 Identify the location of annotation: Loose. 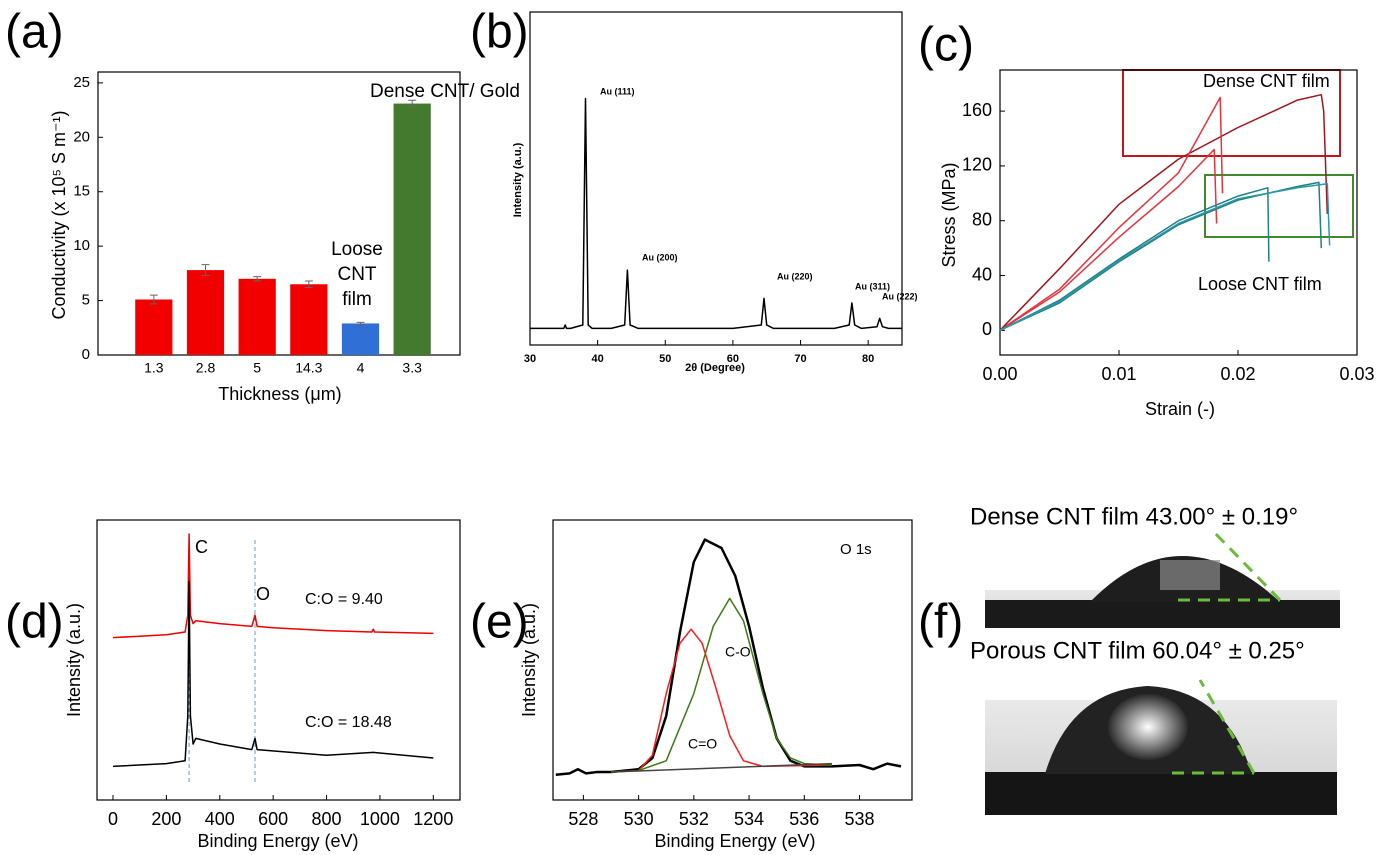
(357, 249).